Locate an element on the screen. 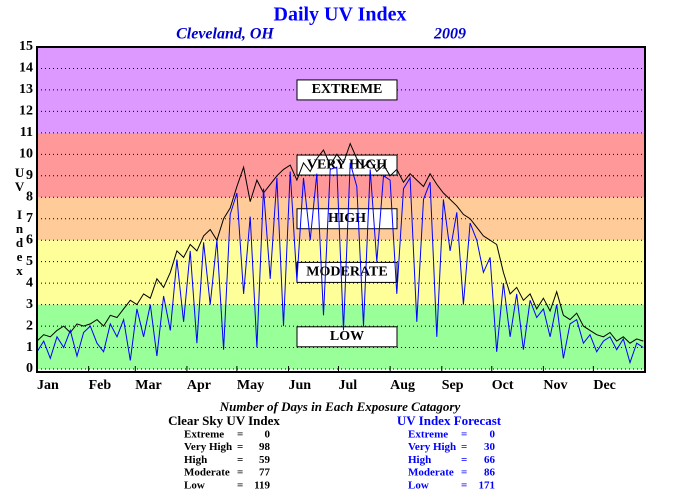 The width and height of the screenshot is (680, 500). y-axis-label: UV Index is located at coordinates (19, 221).